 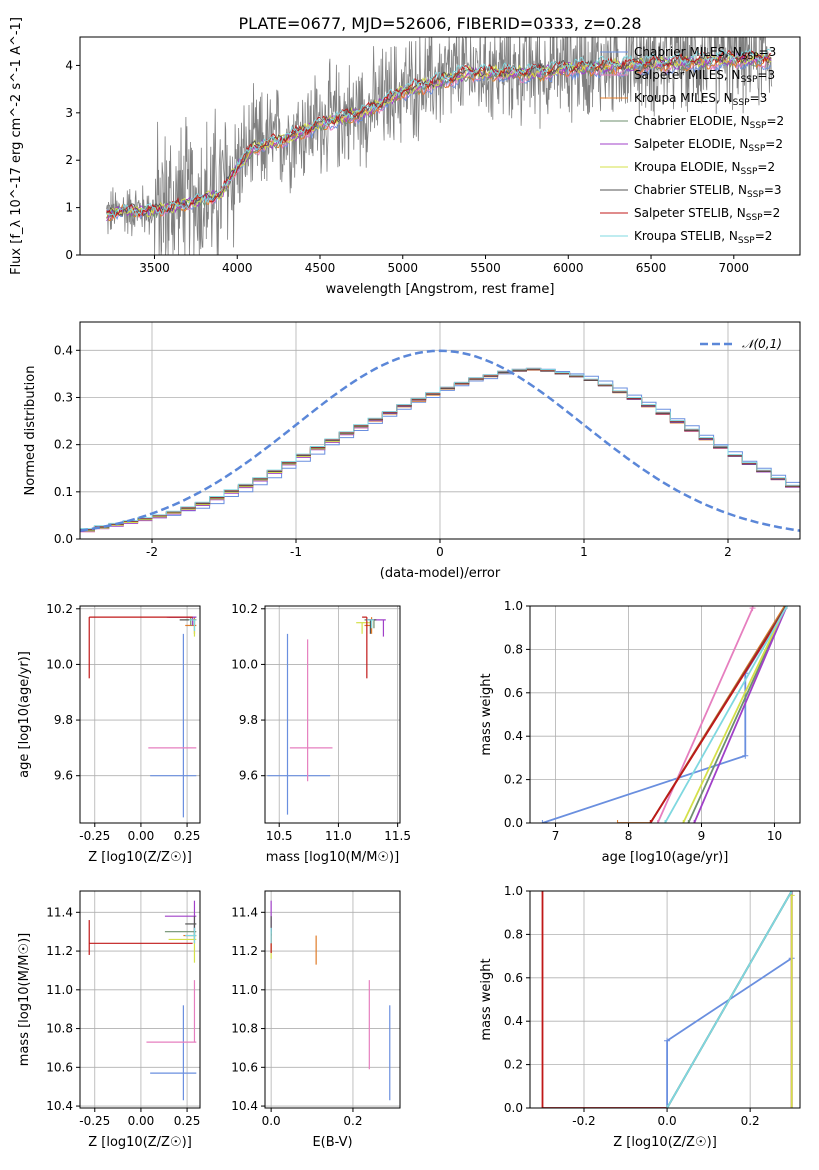 I want to click on x-tick-label: 2, so click(x=728, y=552).